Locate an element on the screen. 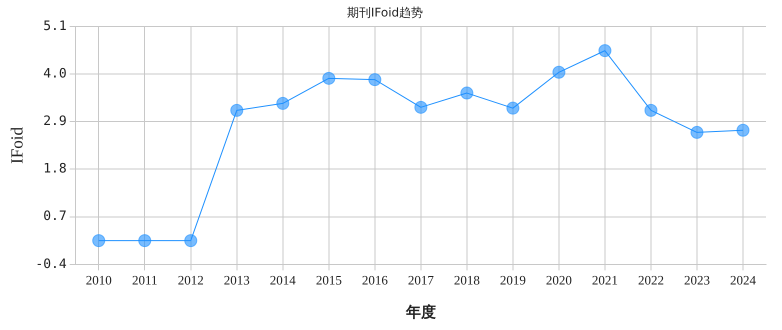 The image size is (782, 330). x-tick-label: 2017 is located at coordinates (421, 280).